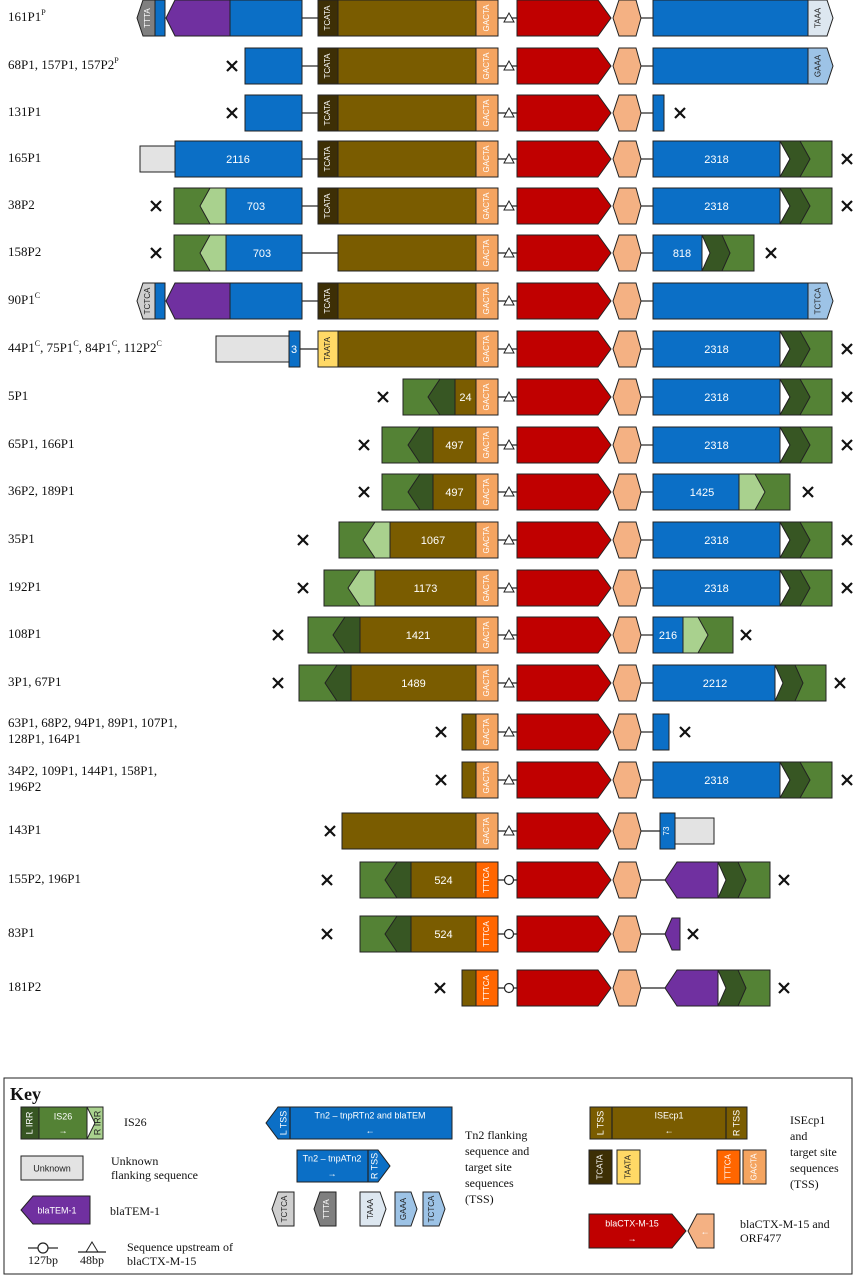  What do you see at coordinates (154, 1175) in the screenshot?
I see `key-unknown-desc: flanking sequence` at bounding box center [154, 1175].